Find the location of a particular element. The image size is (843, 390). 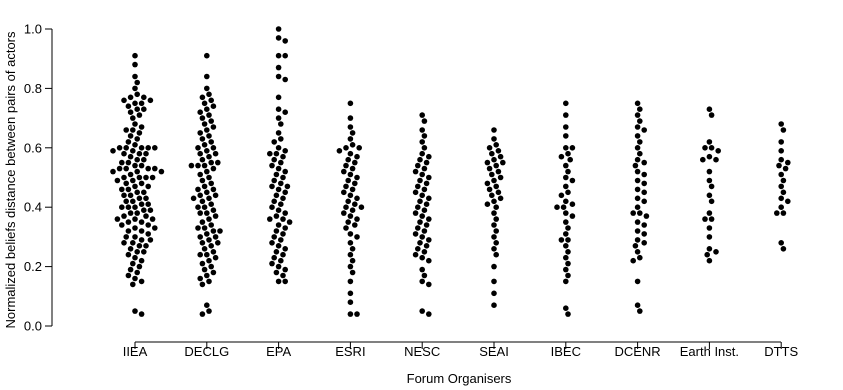

x-tick-label: DTTS is located at coordinates (781, 351).